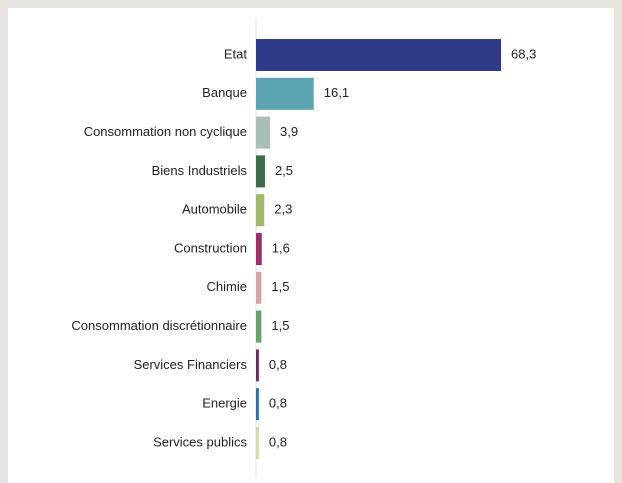  What do you see at coordinates (289, 131) in the screenshot?
I see `value-label: 3,9` at bounding box center [289, 131].